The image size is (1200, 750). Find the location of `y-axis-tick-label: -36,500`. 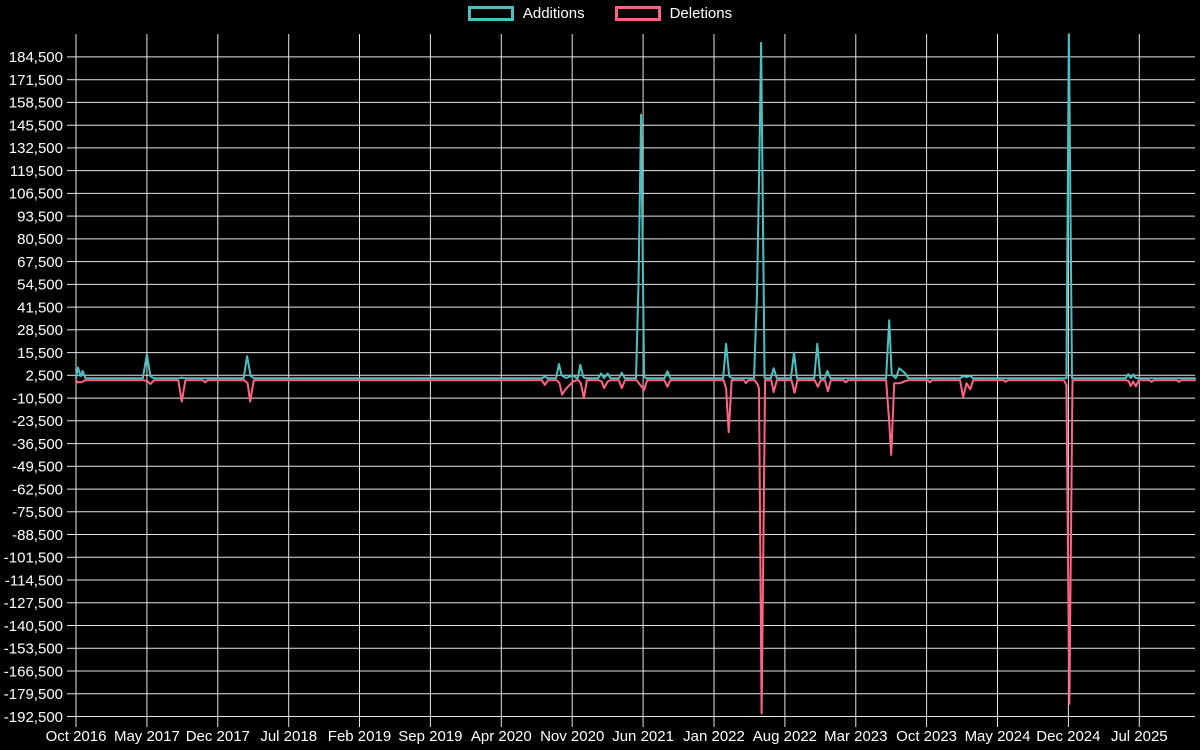

y-axis-tick-label: -36,500 is located at coordinates (37, 444).